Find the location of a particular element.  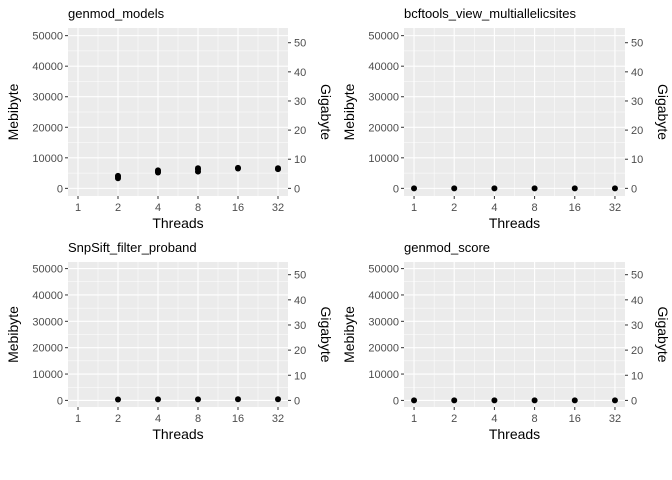

panel-title: genmod_models is located at coordinates (116, 13).